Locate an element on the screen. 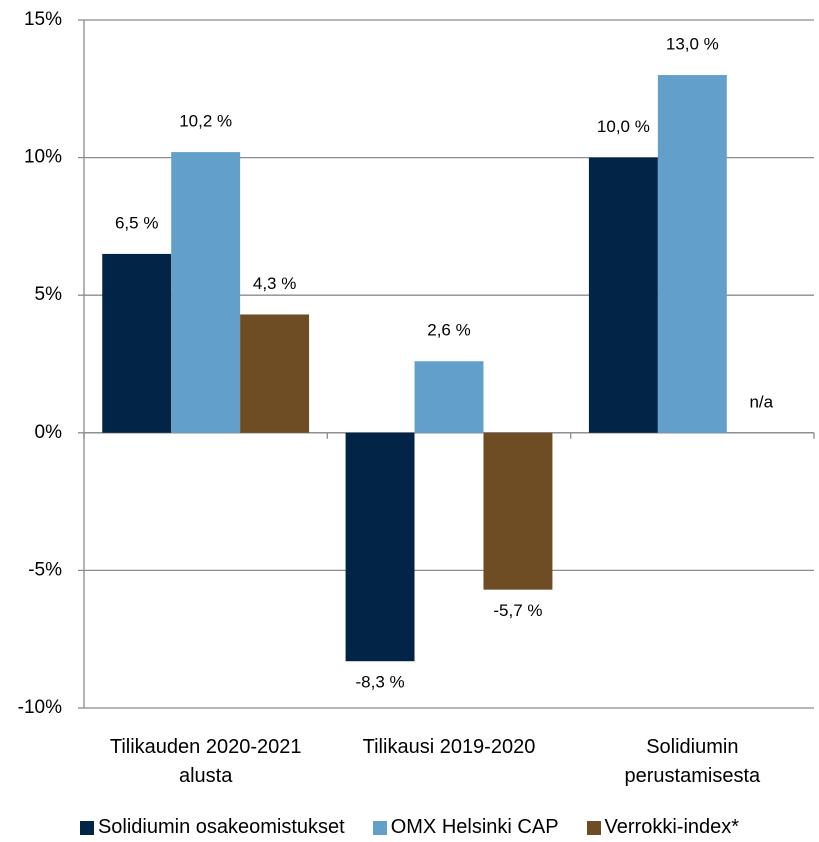 The image size is (819, 842). value-label: 2,6 % is located at coordinates (448, 330).